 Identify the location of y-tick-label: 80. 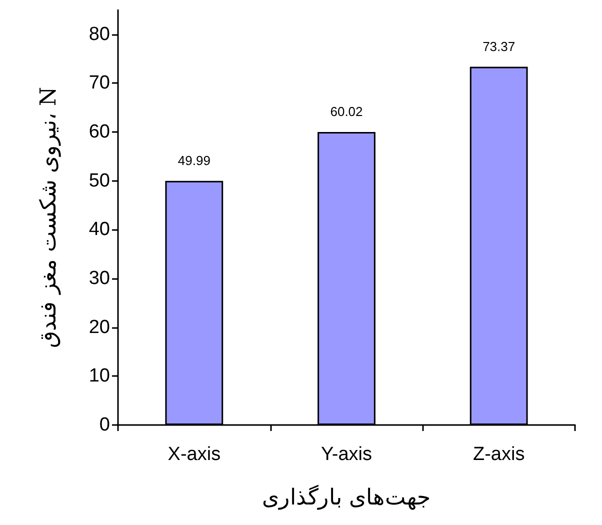
(99, 34).